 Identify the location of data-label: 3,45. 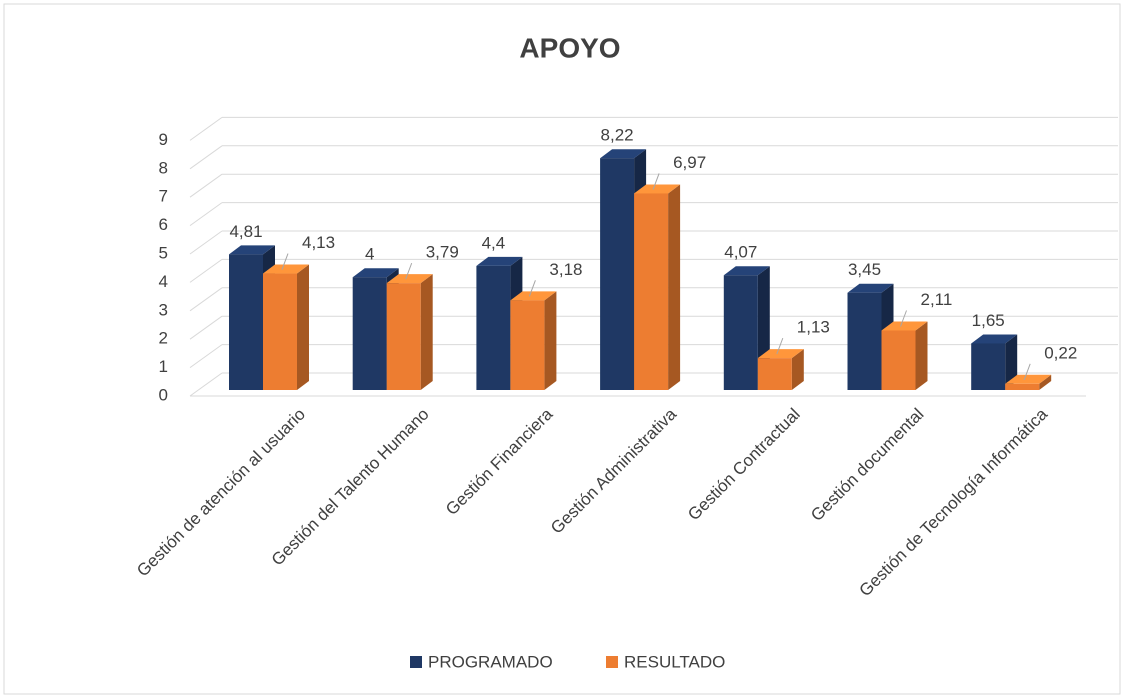
(864, 269).